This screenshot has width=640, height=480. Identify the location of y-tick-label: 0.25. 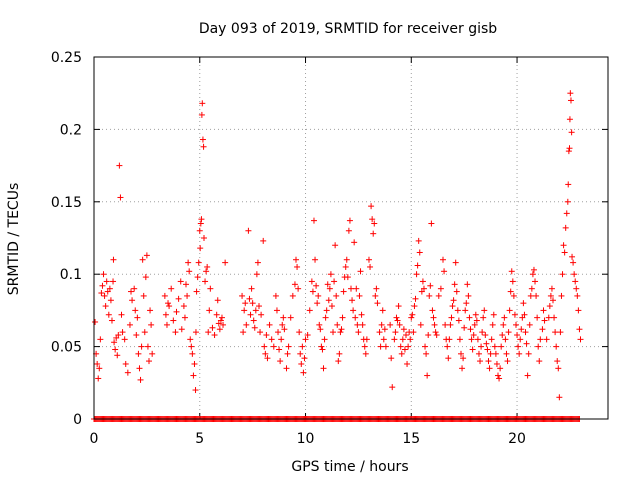
(66, 58).